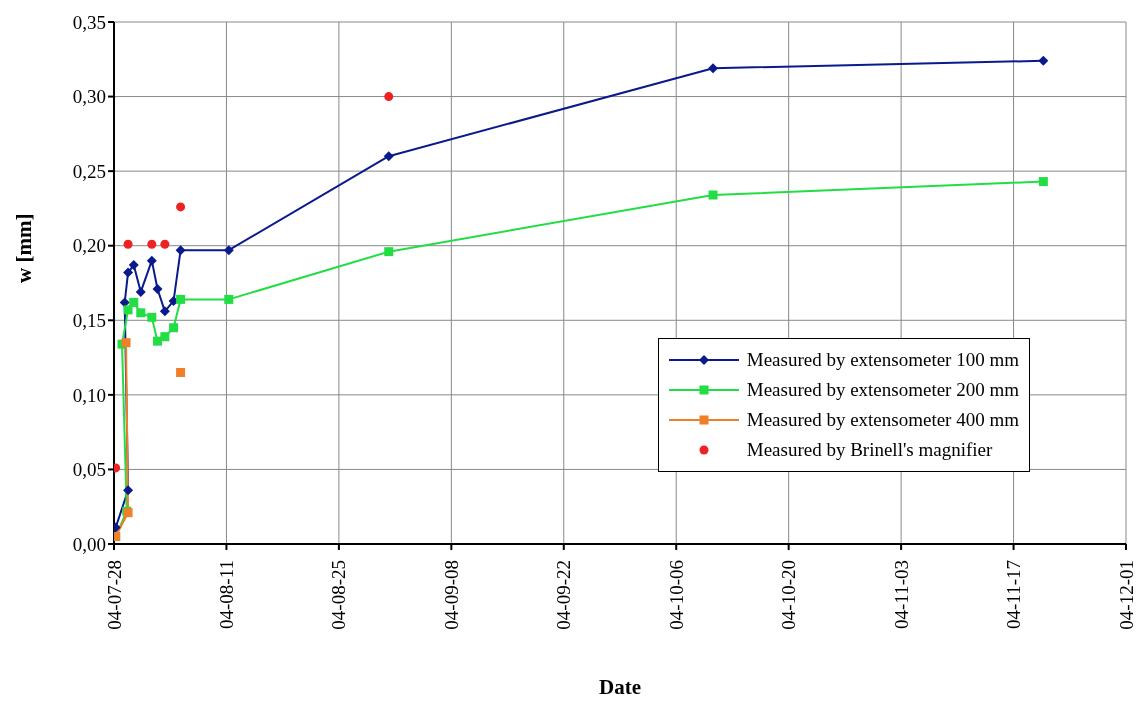  I want to click on x-tick-label: 04-09-22, so click(564, 595).